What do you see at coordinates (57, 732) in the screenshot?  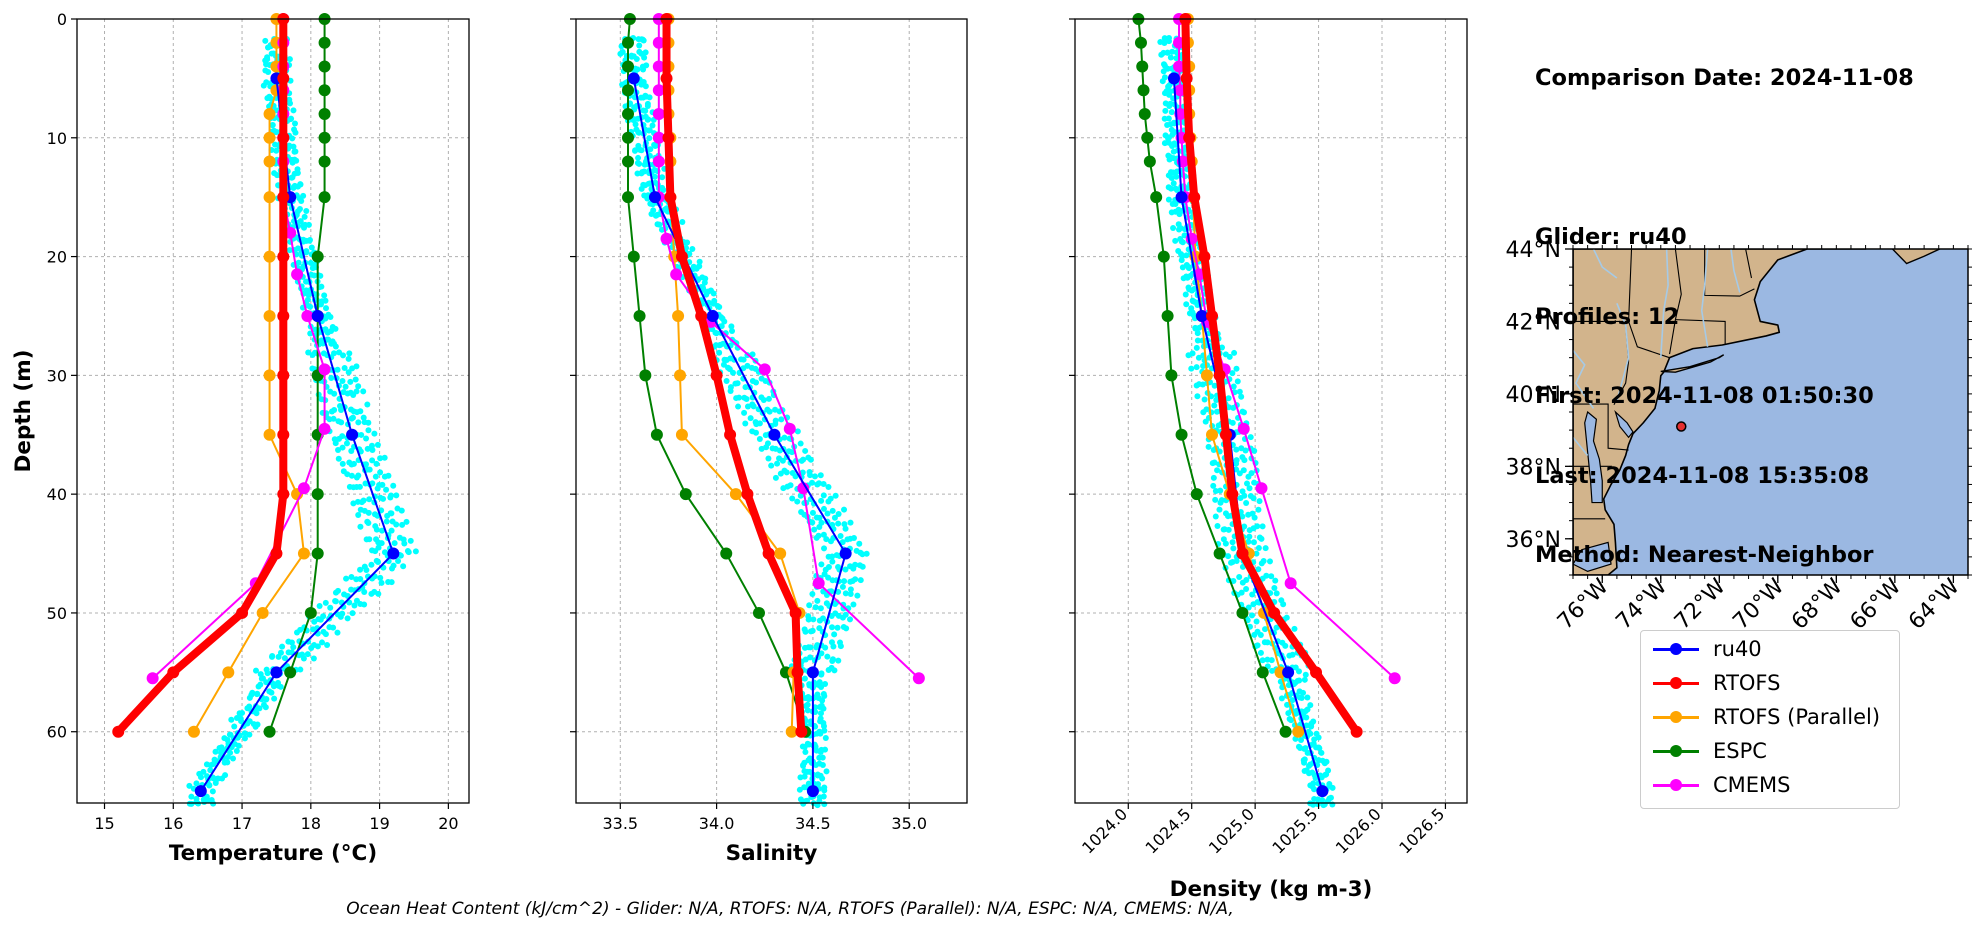 I see `y-tick-label: 60` at bounding box center [57, 732].